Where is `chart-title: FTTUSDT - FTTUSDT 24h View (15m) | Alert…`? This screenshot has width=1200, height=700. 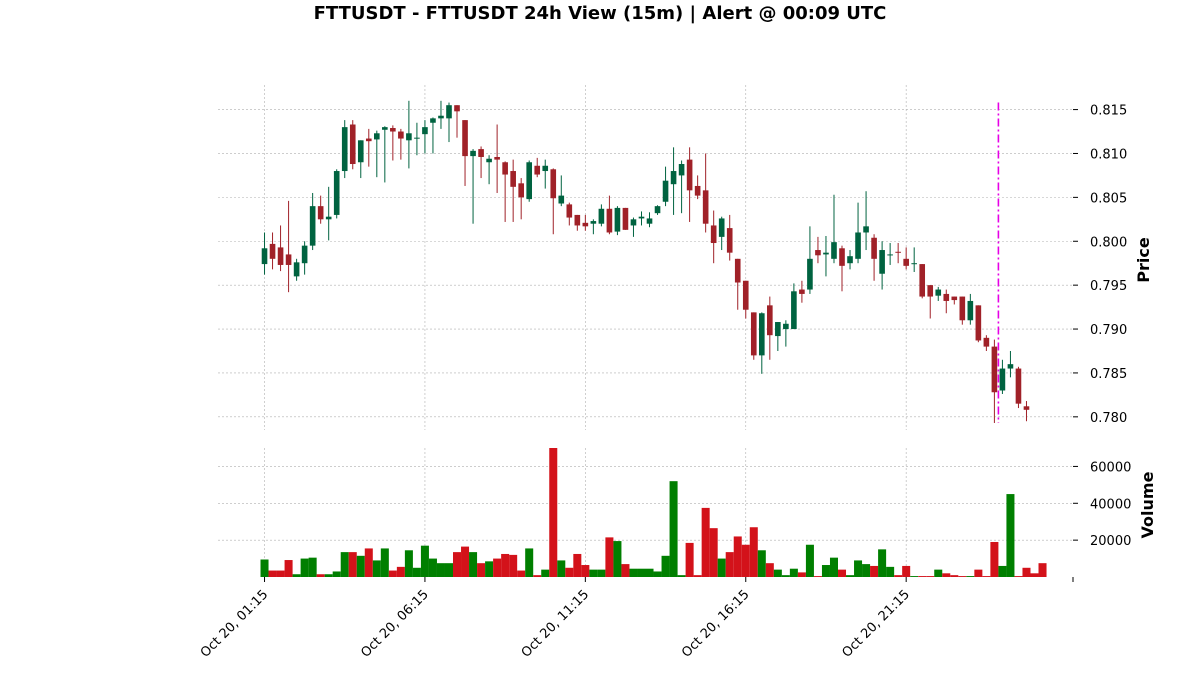
chart-title: FTTUSDT - FTTUSDT 24h View (15m) | Alert… is located at coordinates (600, 13).